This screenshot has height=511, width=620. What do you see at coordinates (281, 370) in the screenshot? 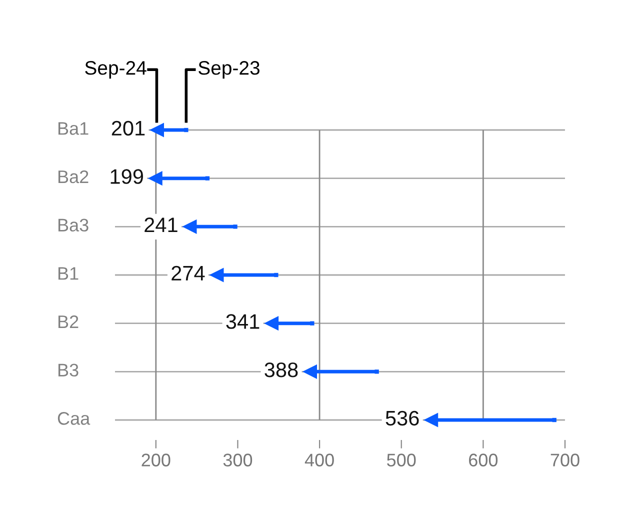
I see `data-label: 388` at bounding box center [281, 370].